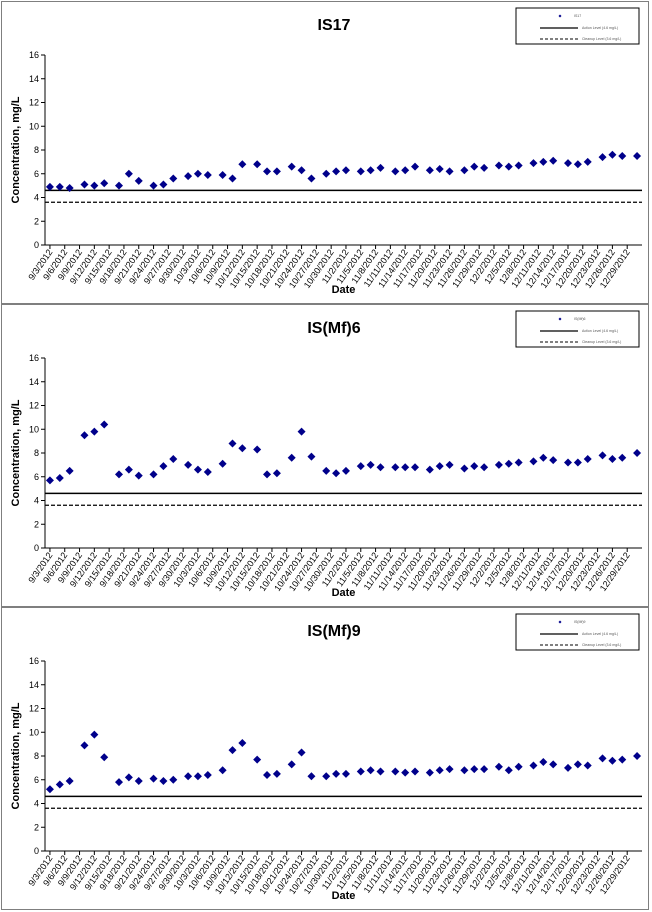  I want to click on y-tick-label: 10, so click(34, 732).